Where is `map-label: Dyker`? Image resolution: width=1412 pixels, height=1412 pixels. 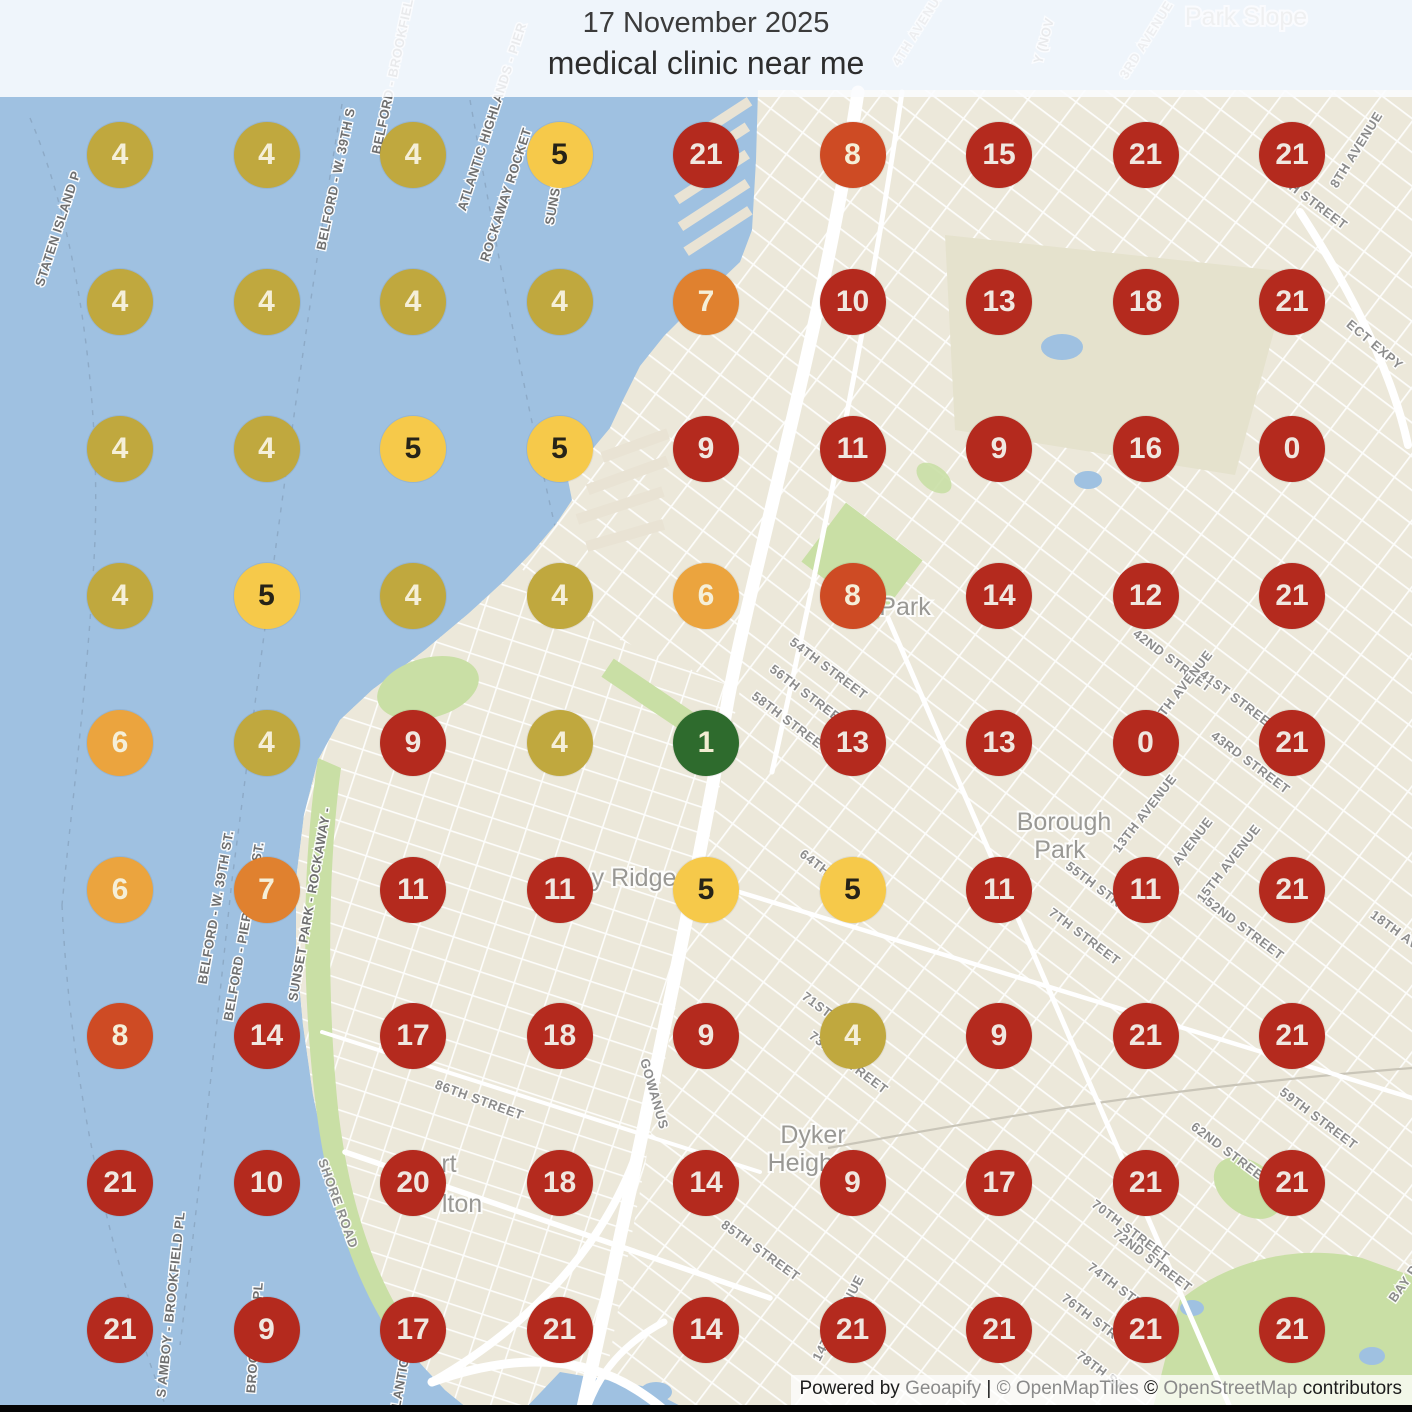 map-label: Dyker is located at coordinates (812, 1135).